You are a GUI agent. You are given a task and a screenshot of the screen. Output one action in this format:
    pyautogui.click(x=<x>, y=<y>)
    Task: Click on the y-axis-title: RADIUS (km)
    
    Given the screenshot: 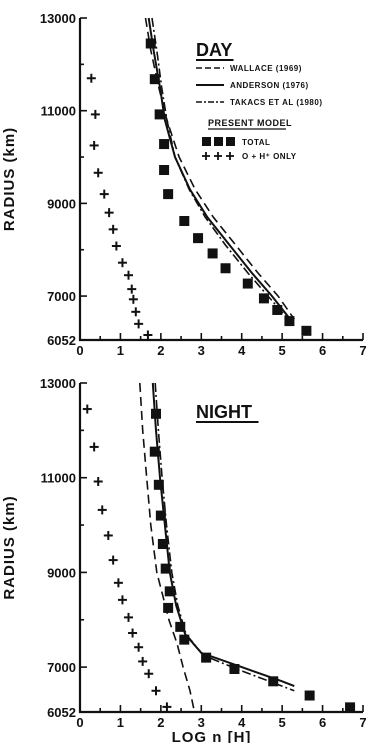 What is the action you would take?
    pyautogui.click(x=9, y=179)
    